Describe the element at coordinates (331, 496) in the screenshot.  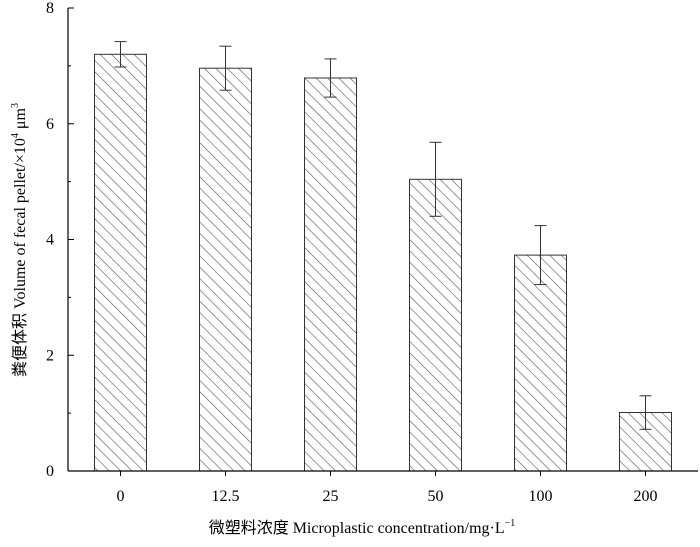
I see `x-tick-label: 25` at that location.